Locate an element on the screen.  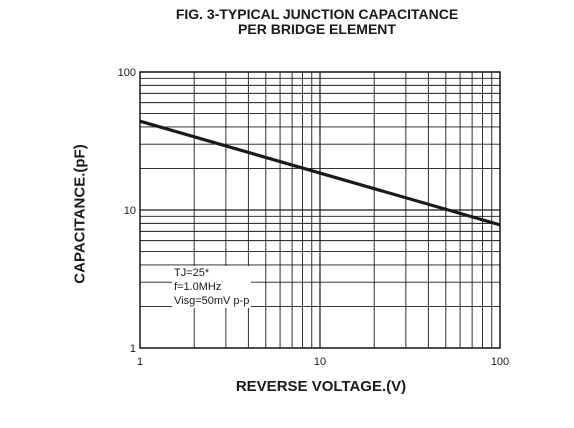
chart-subtitle: PER BRIDGE ELEMENT is located at coordinates (317, 29).